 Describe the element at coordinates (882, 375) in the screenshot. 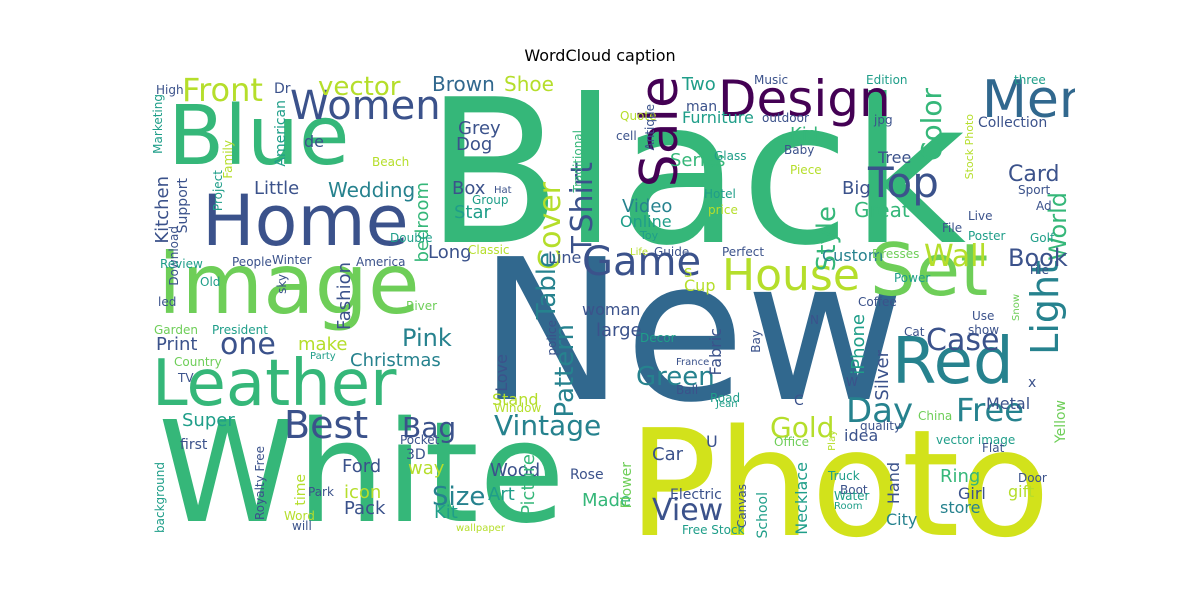

I see `word-silver: Silver` at that location.